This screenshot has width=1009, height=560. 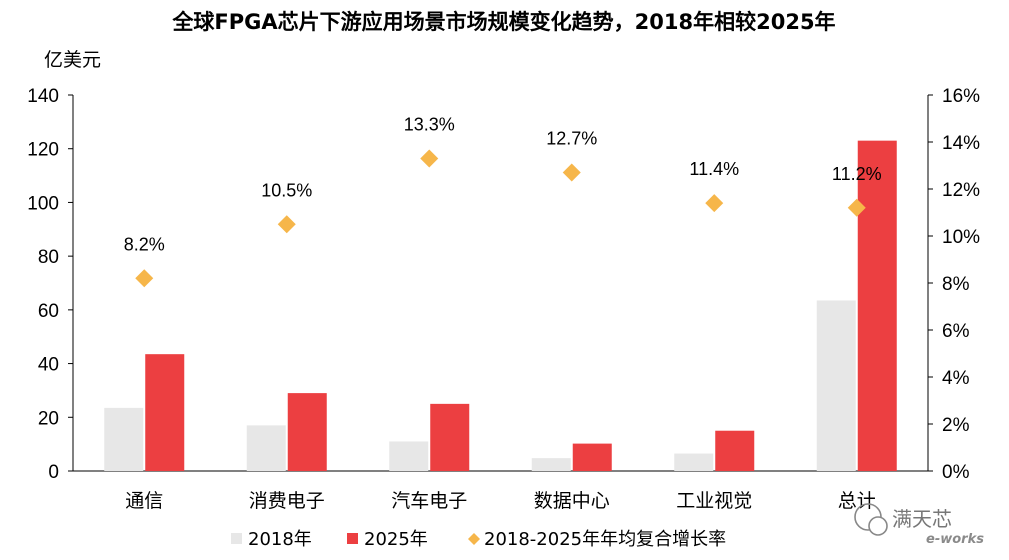 What do you see at coordinates (961, 96) in the screenshot?
I see `y2-tick-label: 16%` at bounding box center [961, 96].